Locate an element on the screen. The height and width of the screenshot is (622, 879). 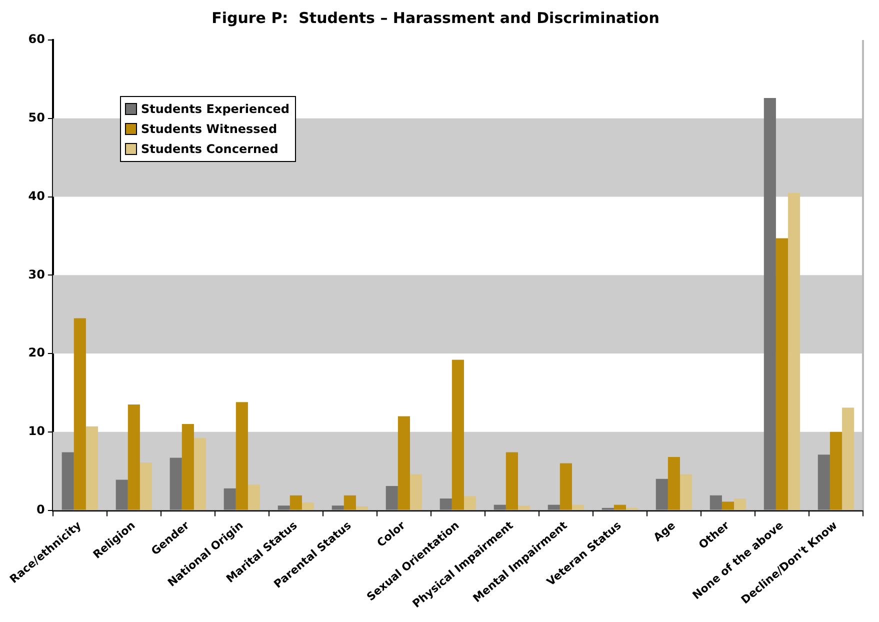
legend-label: Students Witnessed is located at coordinates (209, 129).